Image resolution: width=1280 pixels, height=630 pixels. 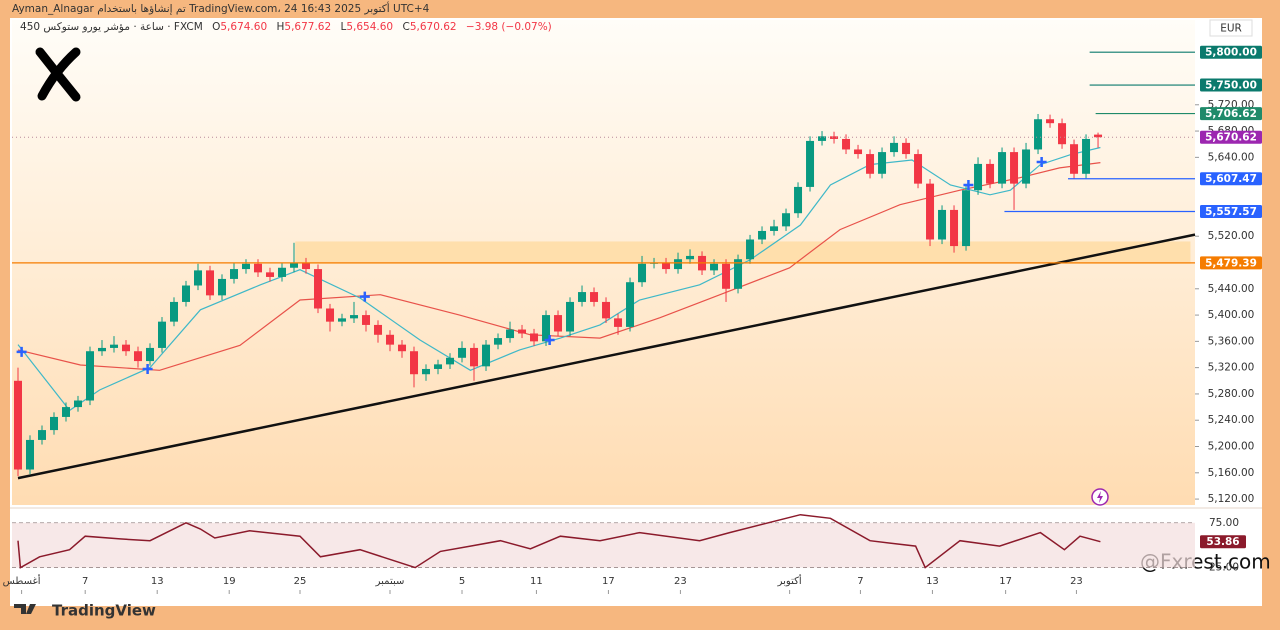 What do you see at coordinates (369, 27) in the screenshot?
I see `legend-value: 5,654.60` at bounding box center [369, 27].